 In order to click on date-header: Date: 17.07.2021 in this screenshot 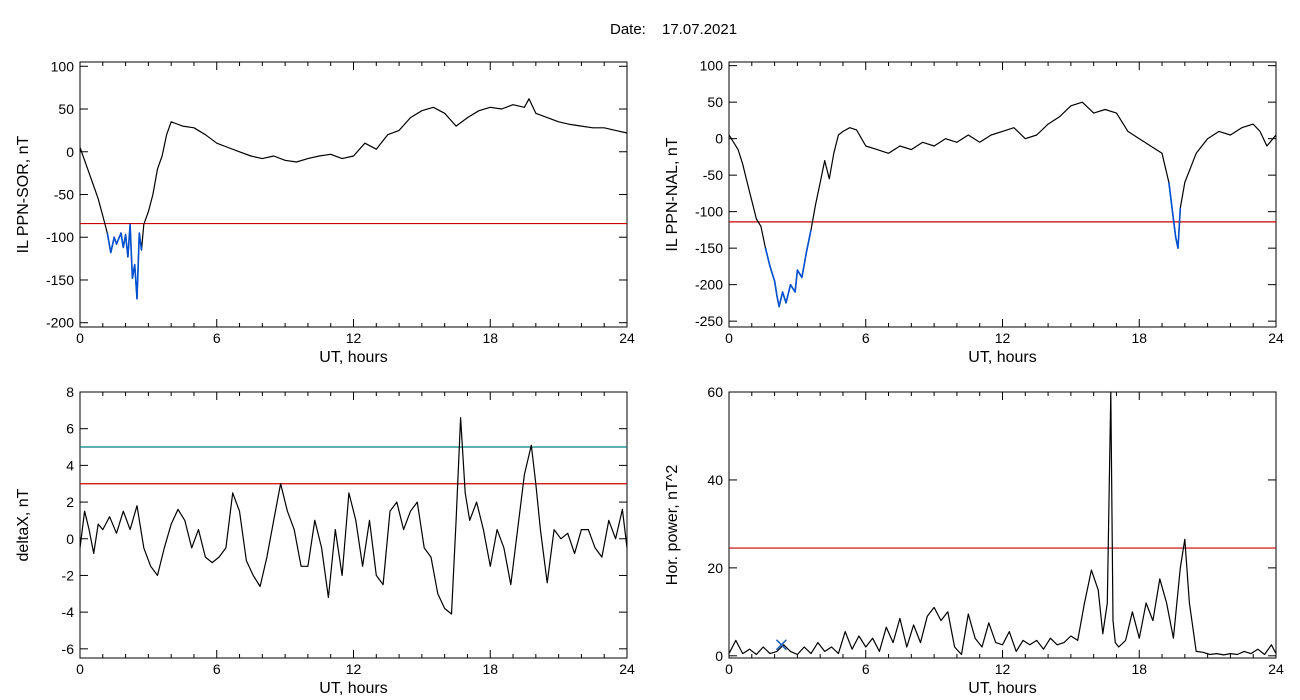, I will do `click(673, 29)`.